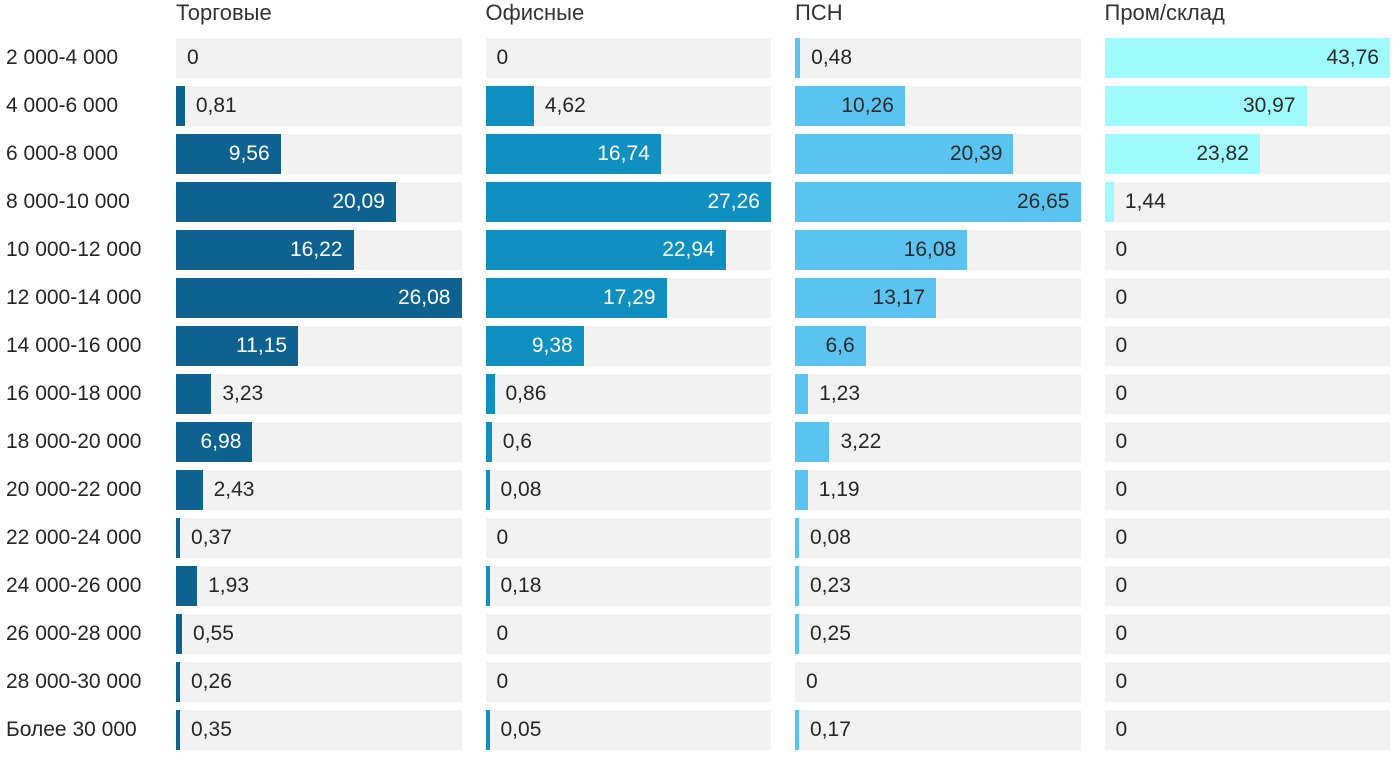 This screenshot has height=766, width=1400. I want to click on value-label: 0,25, so click(830, 633).